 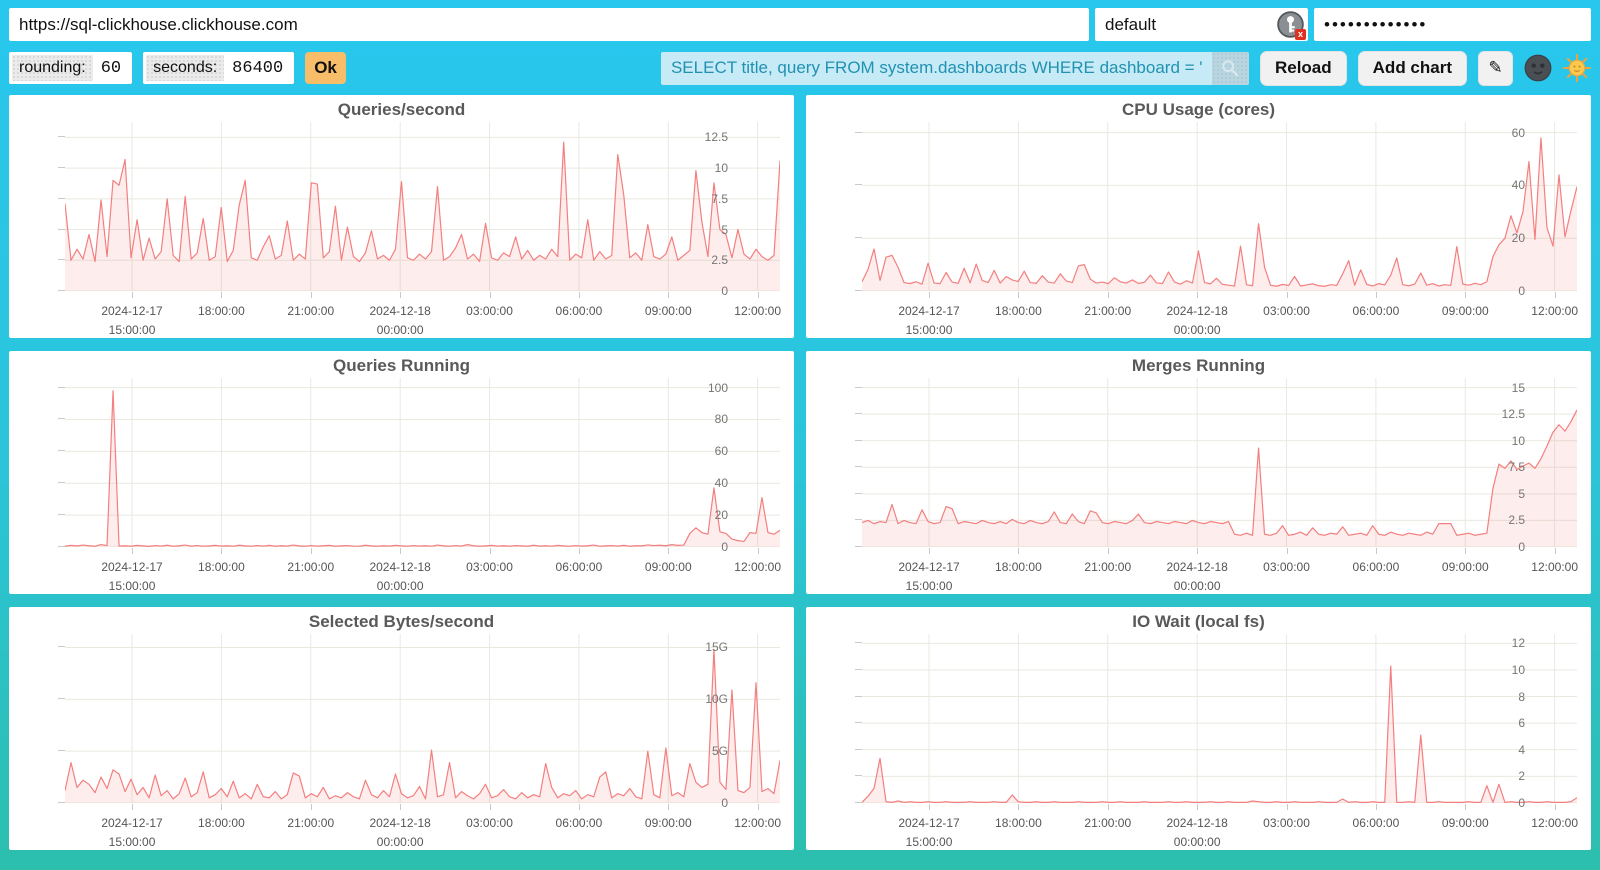 I want to click on rounding-value: 60, so click(x=111, y=68).